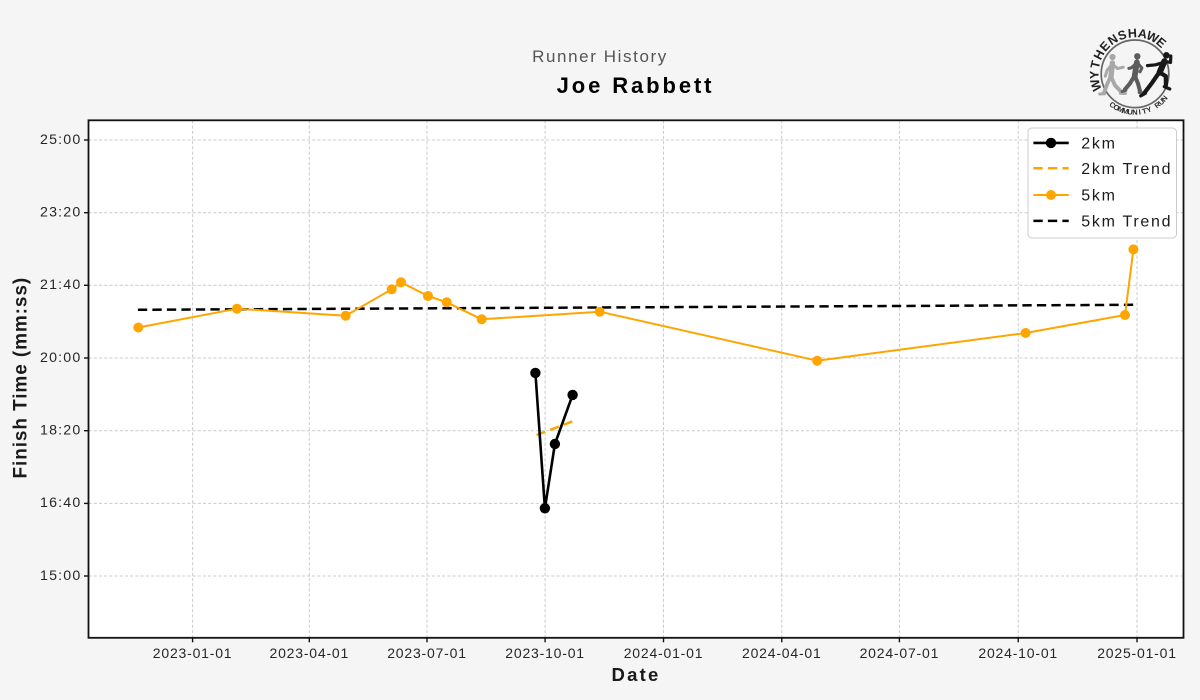 The width and height of the screenshot is (1200, 700). Describe the element at coordinates (1113, 105) in the screenshot. I see `svg-text: C` at that location.